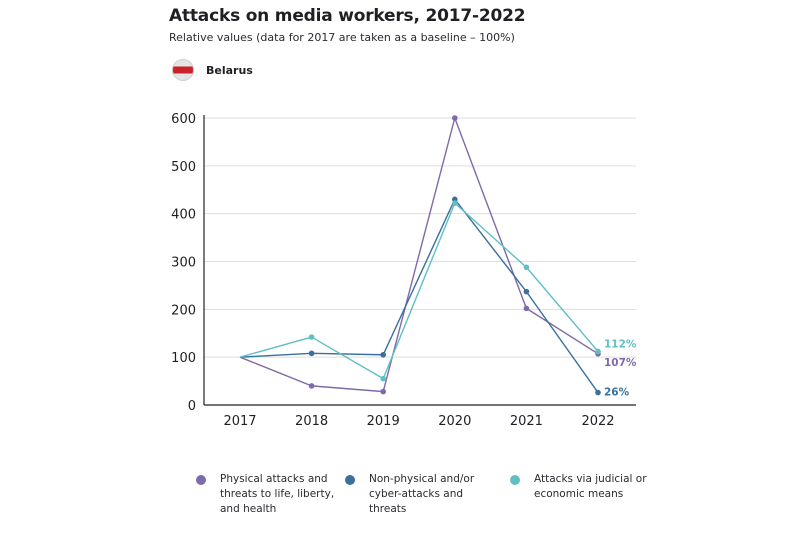  Describe the element at coordinates (620, 363) in the screenshot. I see `end-label-physical: 107%` at that location.